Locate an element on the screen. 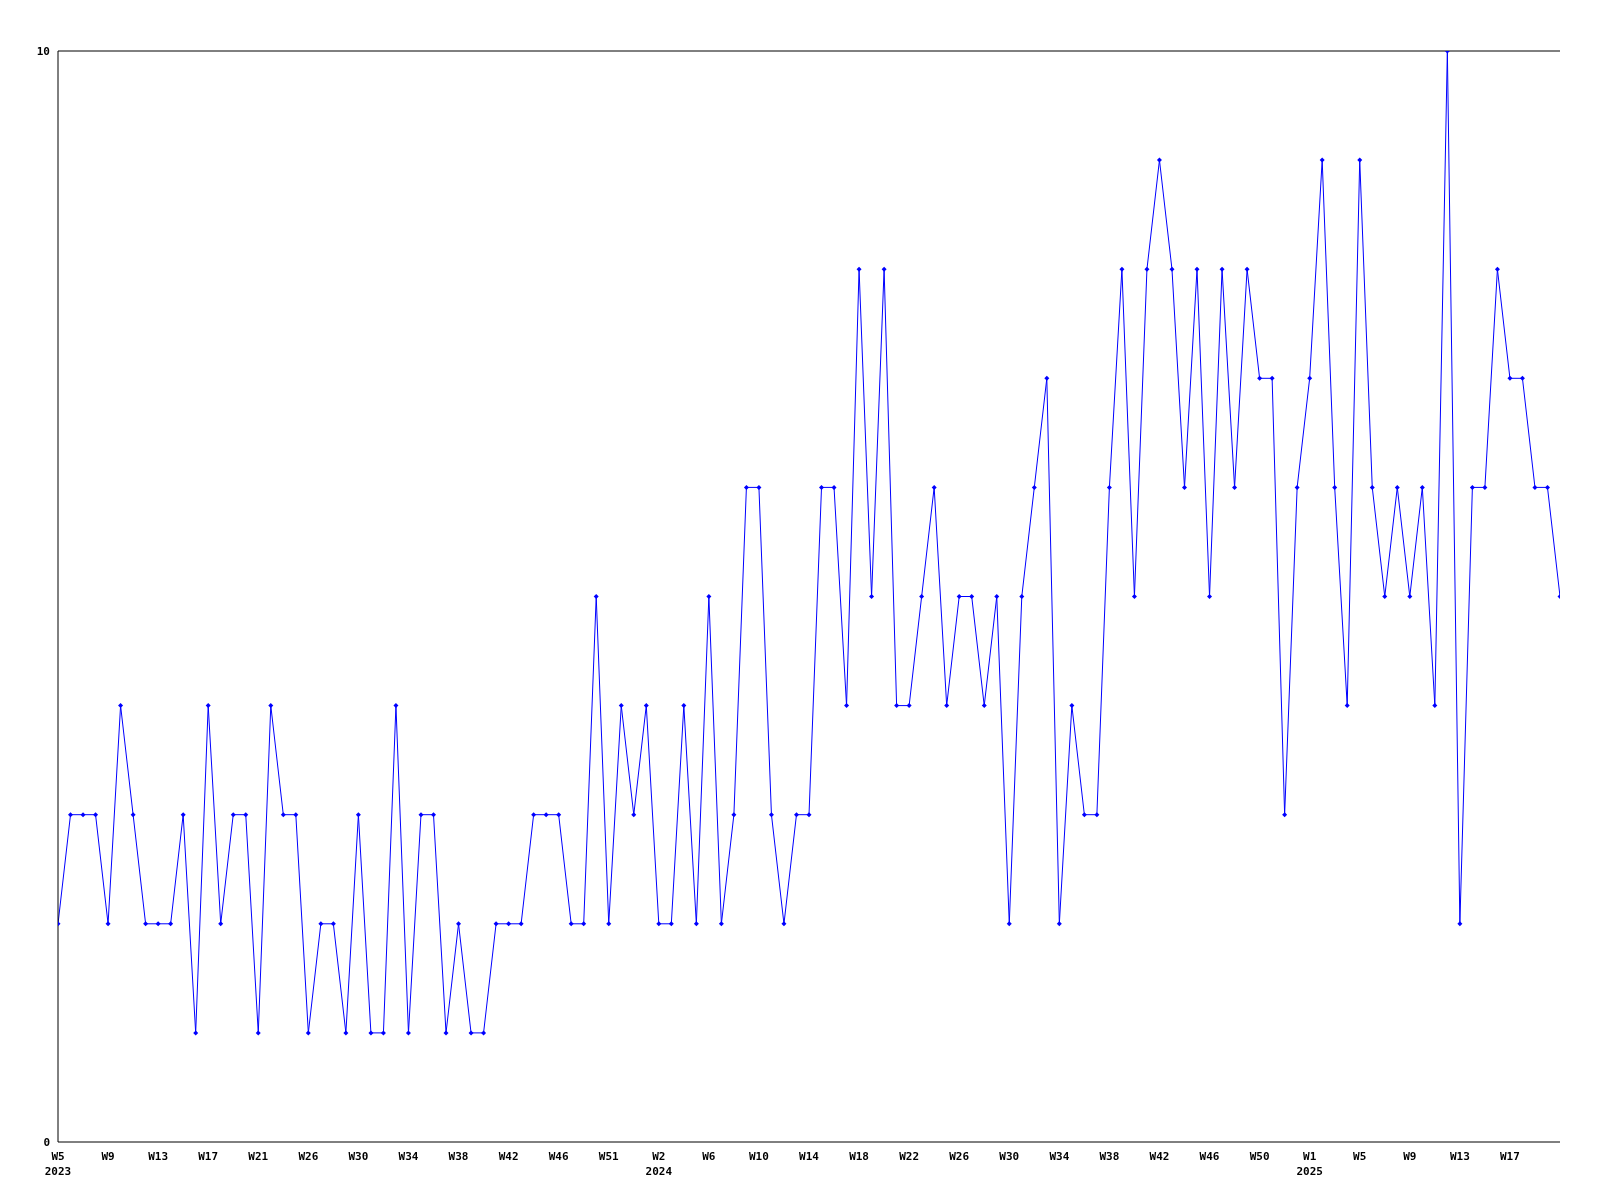 The height and width of the screenshot is (1200, 1600). x-tick-label: W5 2023 is located at coordinates (58, 1164).